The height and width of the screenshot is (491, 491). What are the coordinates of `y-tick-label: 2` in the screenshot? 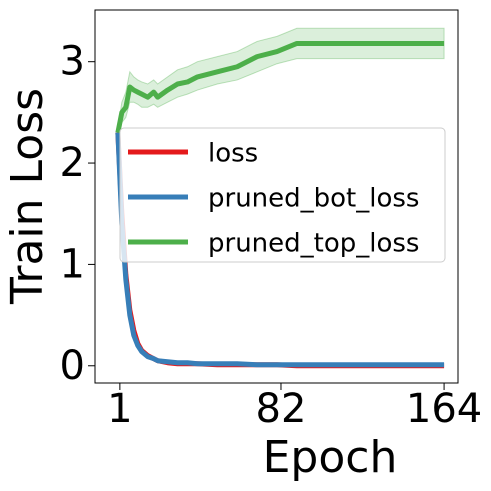 It's located at (72, 163).